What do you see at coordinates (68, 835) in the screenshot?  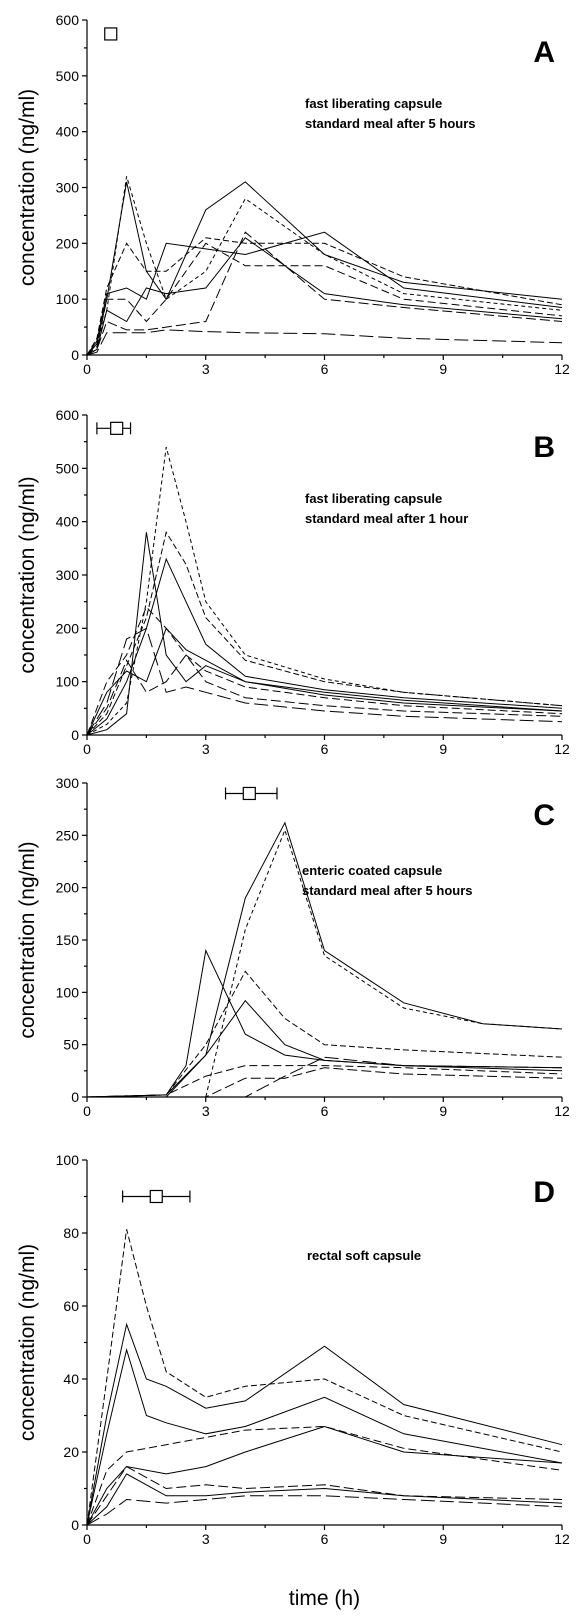 I see `y-tick-label: 250` at bounding box center [68, 835].